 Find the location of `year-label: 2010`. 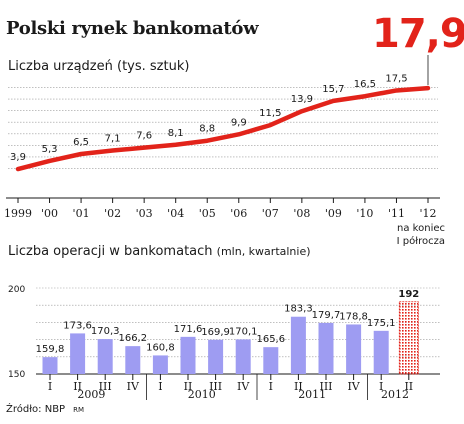

year-label: 2010 is located at coordinates (202, 394).